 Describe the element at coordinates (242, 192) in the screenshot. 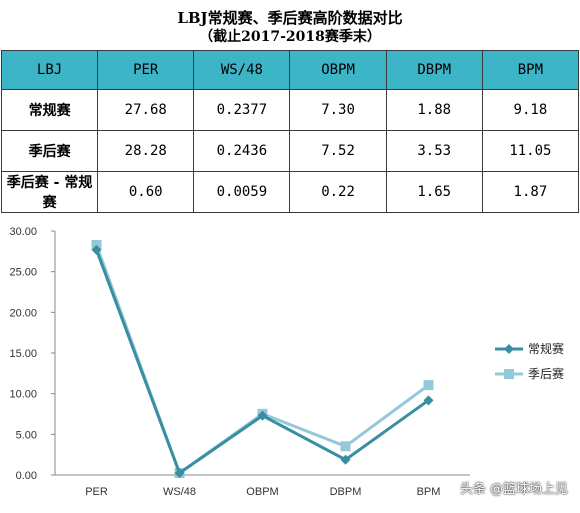

I see `table-cell: 0.0059` at that location.